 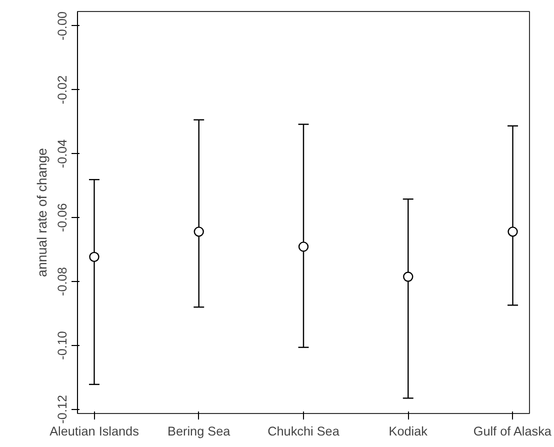 I want to click on y-tick-label: -0.00, so click(x=63, y=25).